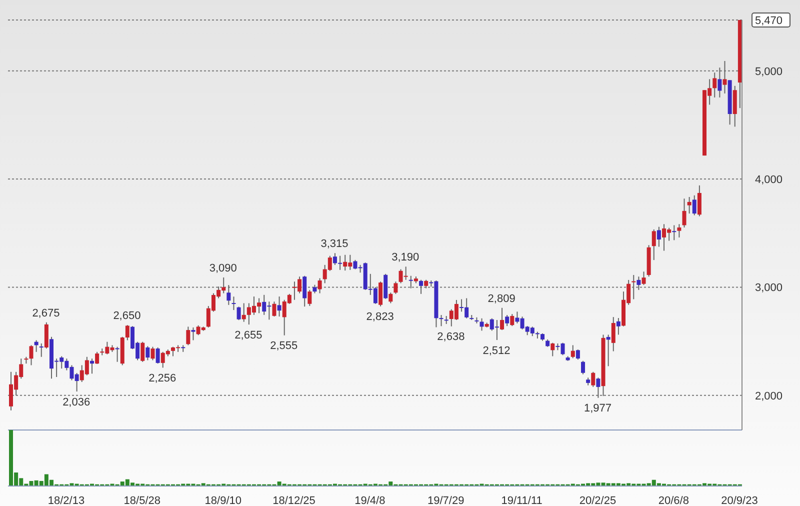 The image size is (800, 506). Describe the element at coordinates (769, 180) in the screenshot. I see `y-tick-label: 4,000` at that location.